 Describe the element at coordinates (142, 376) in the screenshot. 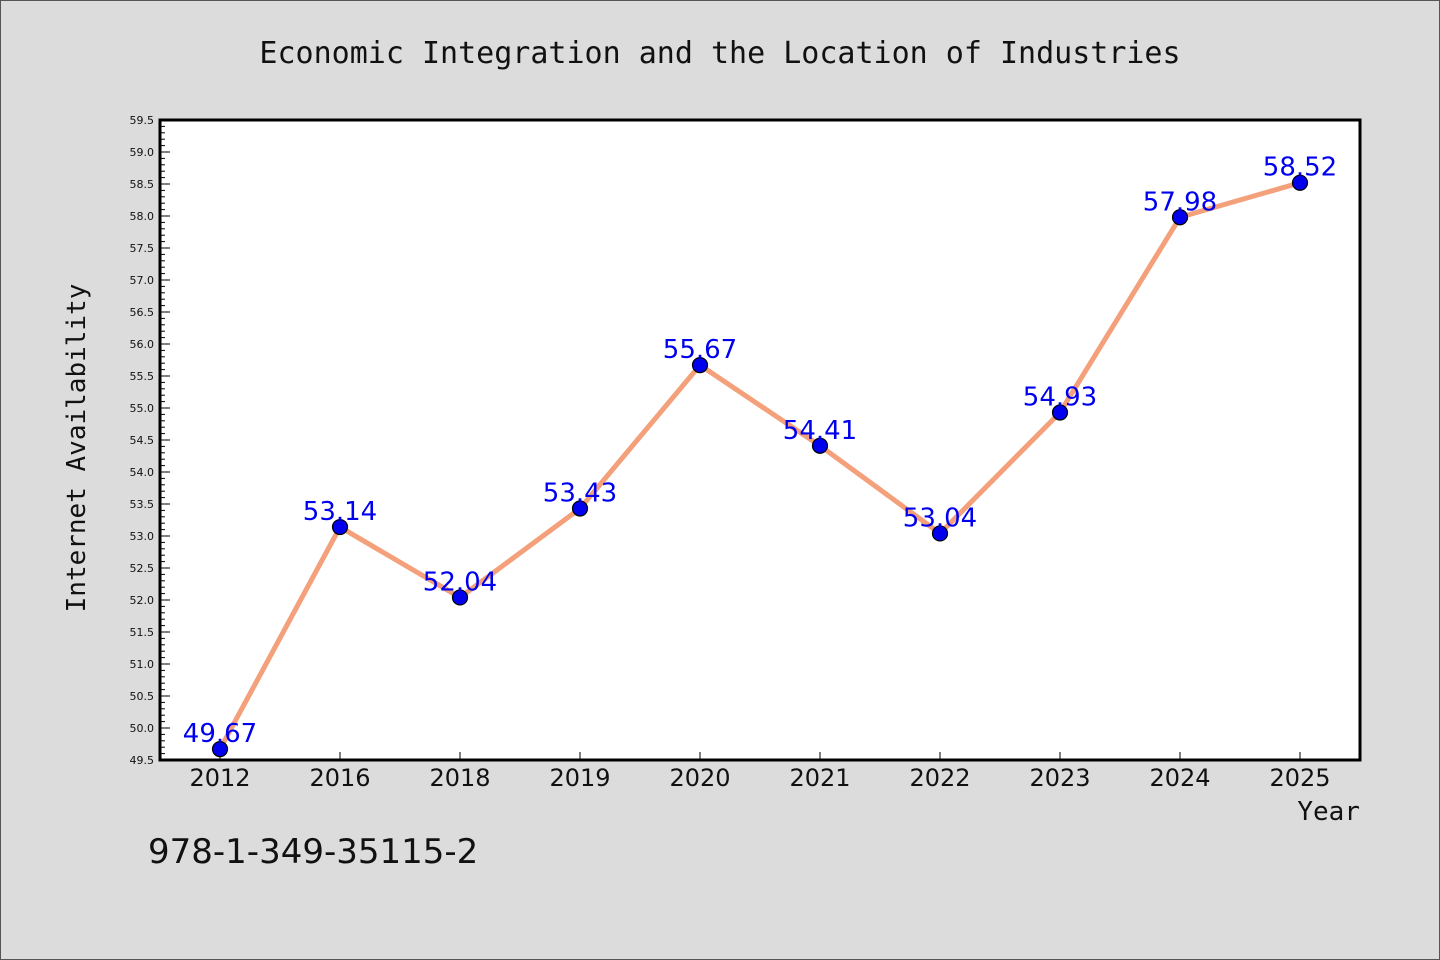

I see `y-tick-label: 55.5` at that location.